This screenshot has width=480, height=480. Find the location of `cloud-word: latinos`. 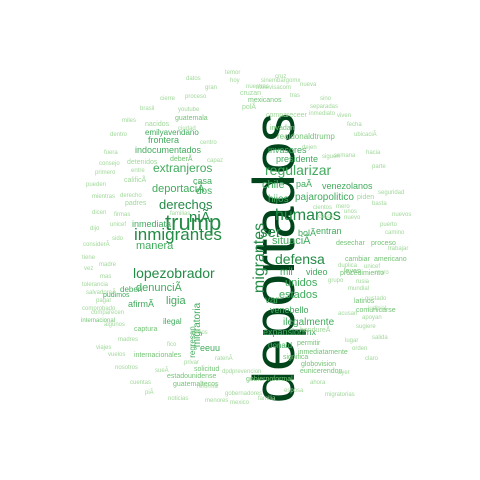

cloud-word: latinos is located at coordinates (364, 301).